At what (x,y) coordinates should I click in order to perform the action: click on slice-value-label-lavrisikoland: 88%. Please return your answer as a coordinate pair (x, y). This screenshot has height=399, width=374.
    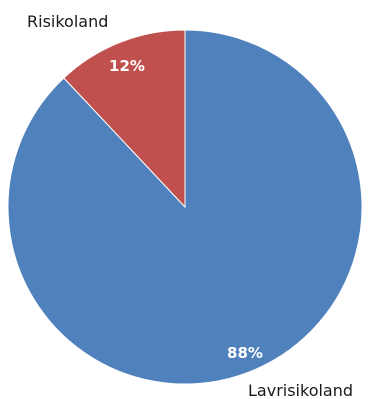
    Looking at the image, I should click on (245, 353).